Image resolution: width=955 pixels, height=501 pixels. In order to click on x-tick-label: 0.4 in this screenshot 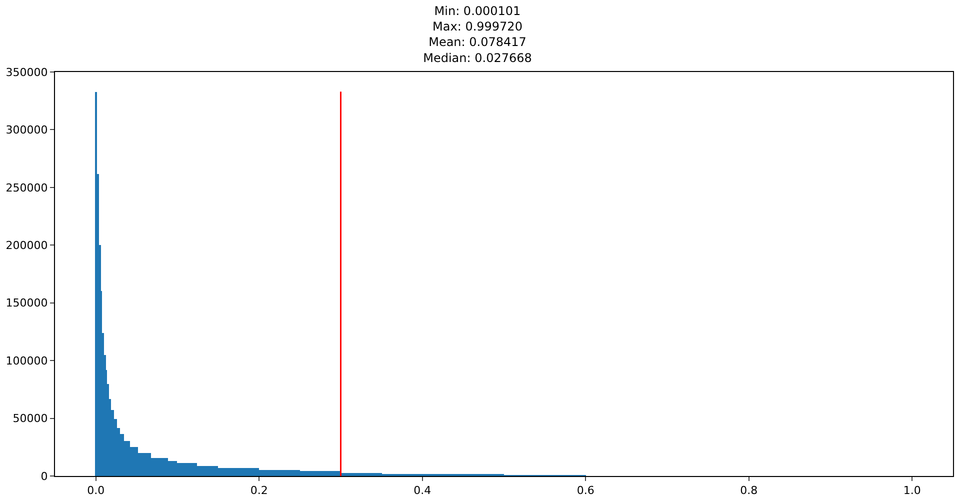, I will do `click(423, 491)`.